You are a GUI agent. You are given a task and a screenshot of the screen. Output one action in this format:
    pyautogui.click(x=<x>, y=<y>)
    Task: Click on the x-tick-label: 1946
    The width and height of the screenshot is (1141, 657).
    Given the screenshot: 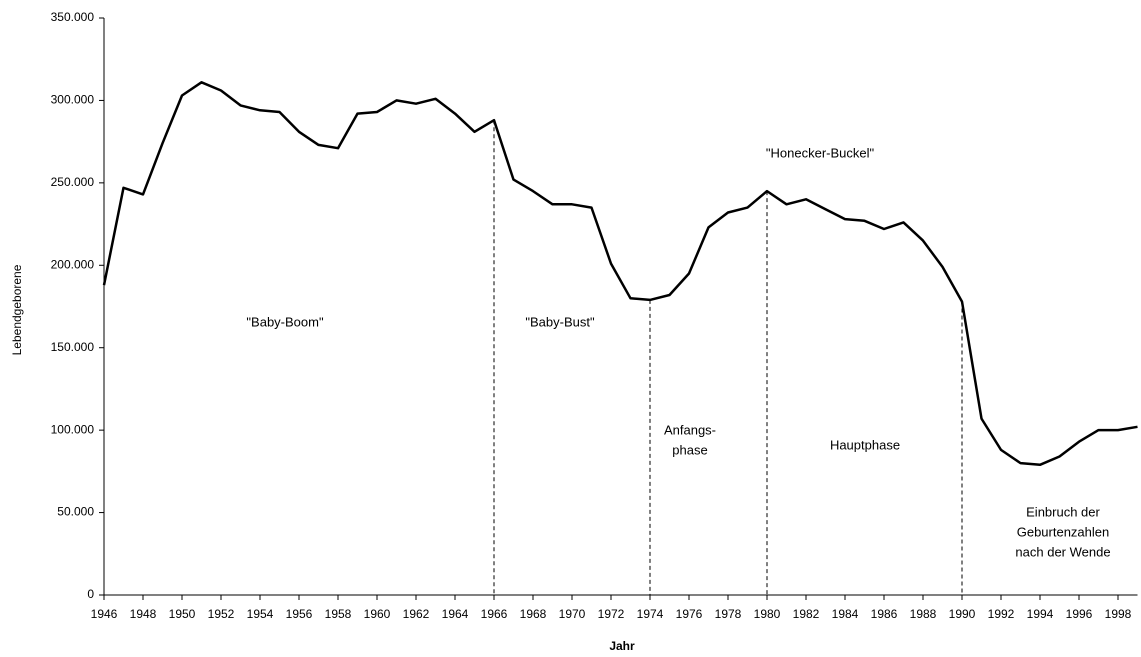 What is the action you would take?
    pyautogui.click(x=104, y=614)
    